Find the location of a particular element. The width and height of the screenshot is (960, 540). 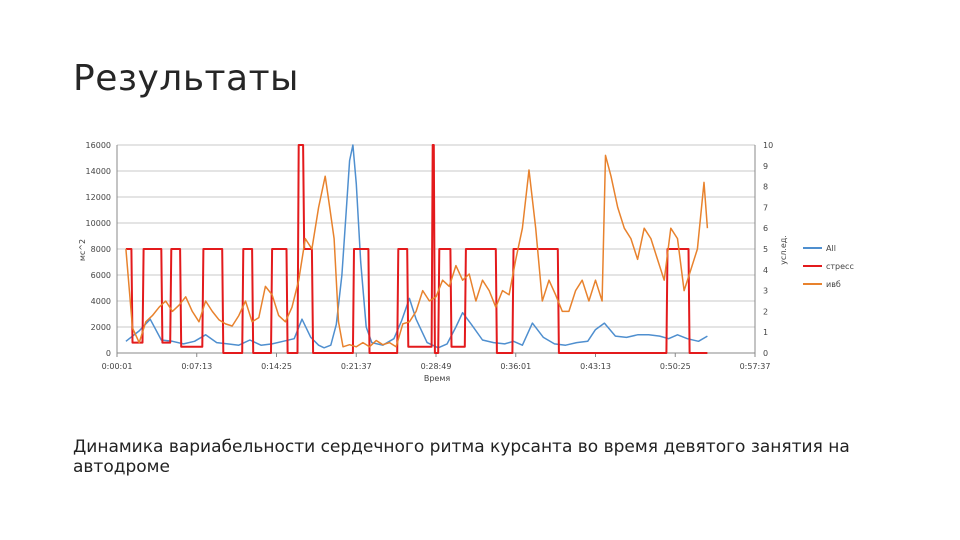

left-axis-ticks: 0 2000 4000 6000 8000 10000 12000 14000 16000 is located at coordinates (98, 249).